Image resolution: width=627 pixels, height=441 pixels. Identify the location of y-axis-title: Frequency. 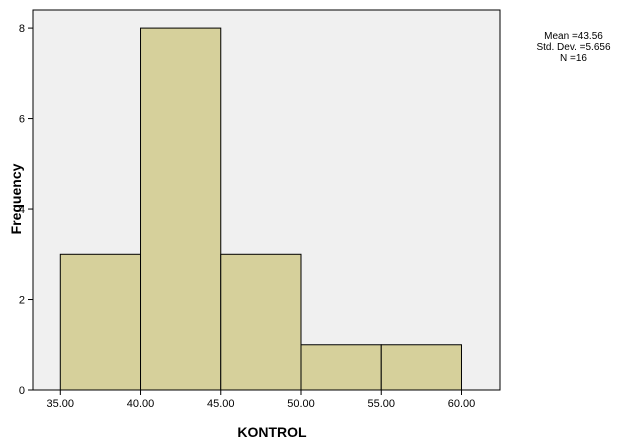
(16, 198).